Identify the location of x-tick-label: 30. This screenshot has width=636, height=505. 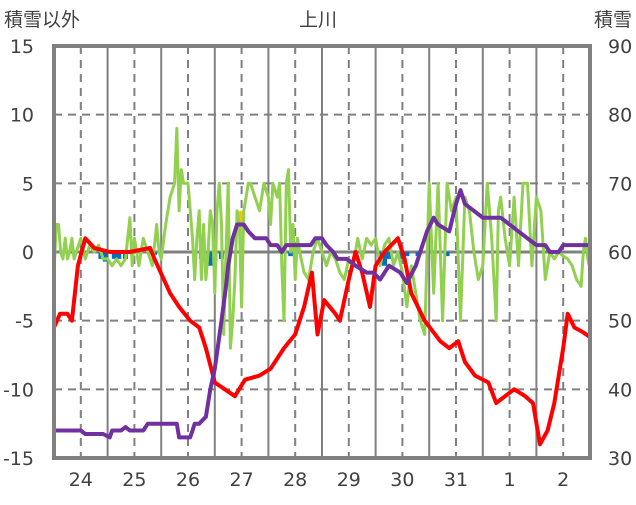
(402, 480).